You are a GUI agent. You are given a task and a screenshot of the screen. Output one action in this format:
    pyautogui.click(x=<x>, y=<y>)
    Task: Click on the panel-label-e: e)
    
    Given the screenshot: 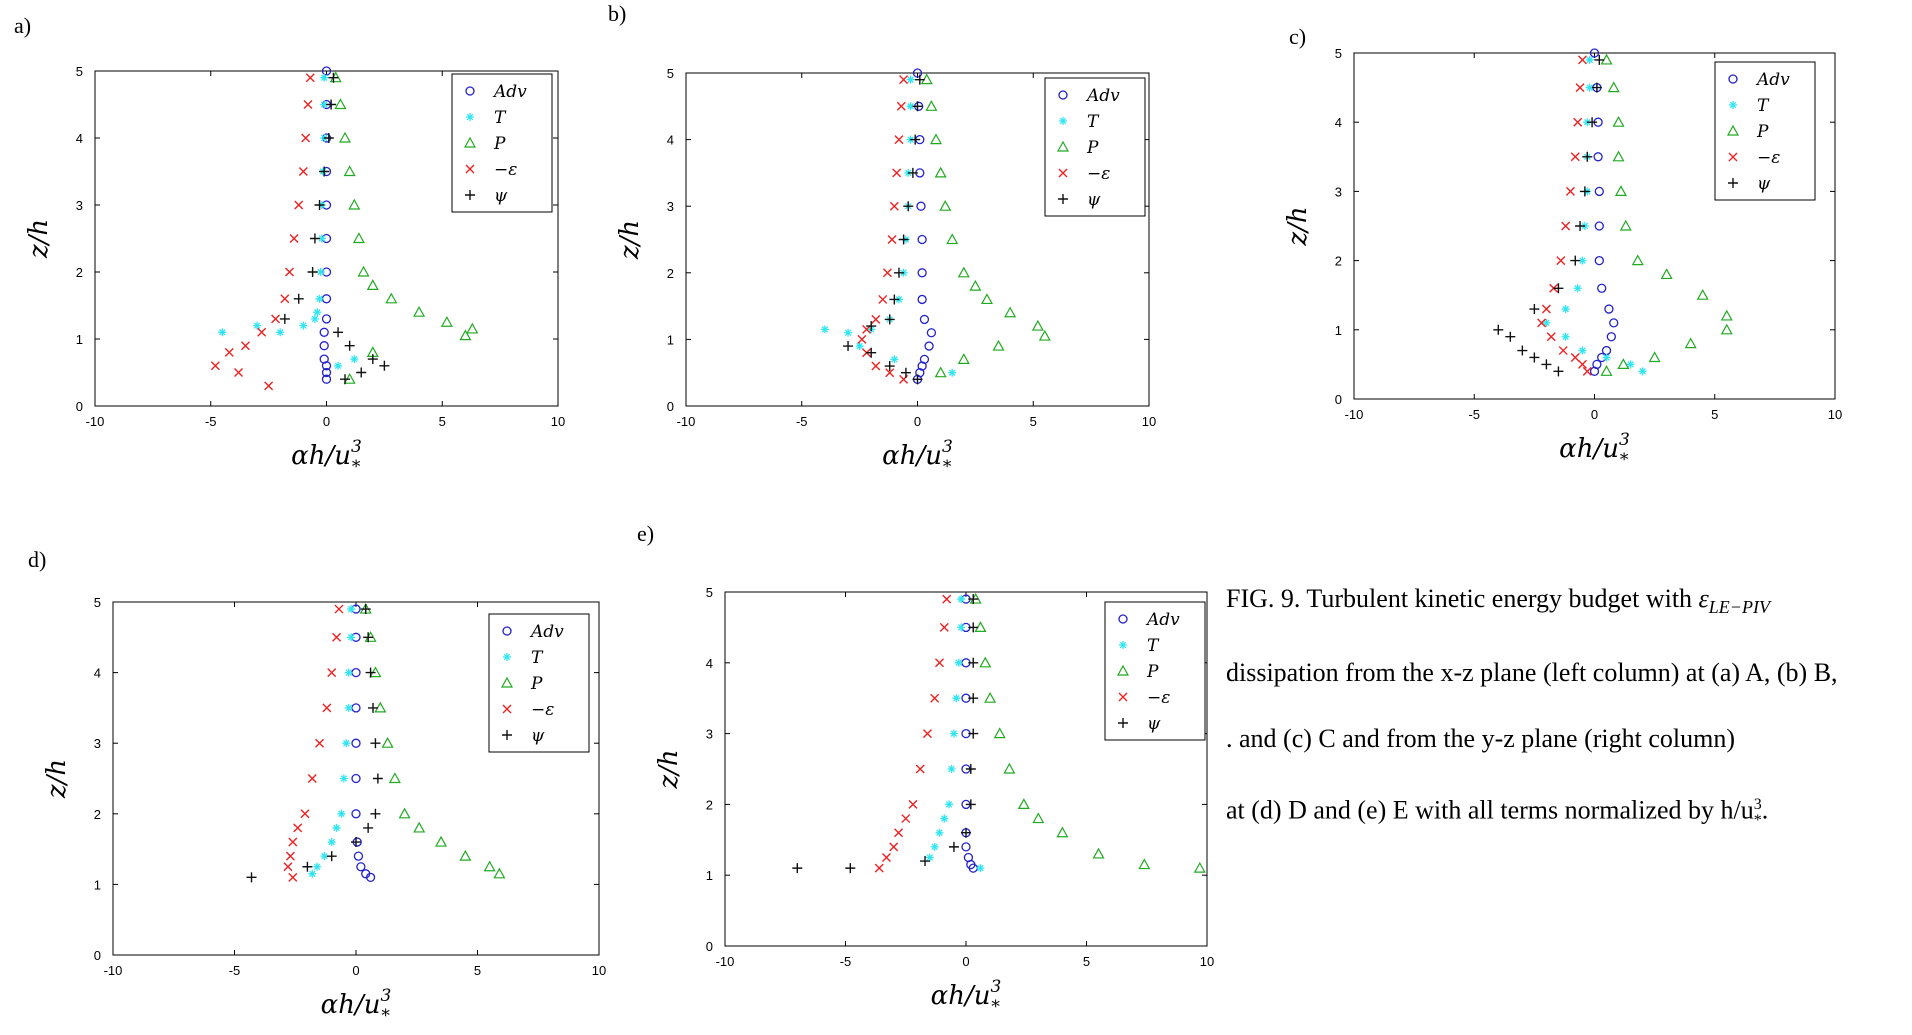 What is the action you would take?
    pyautogui.click(x=646, y=533)
    